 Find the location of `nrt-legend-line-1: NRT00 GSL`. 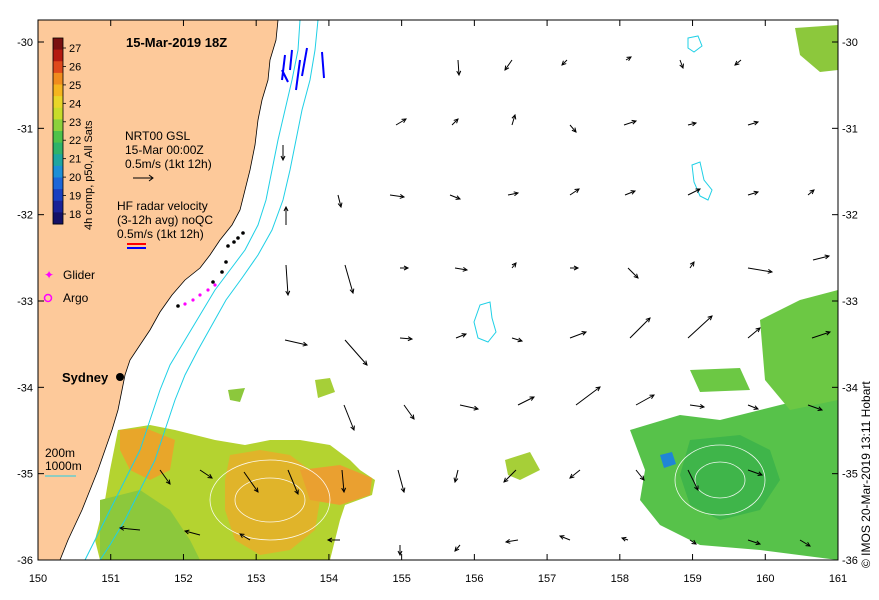

nrt-legend-line-1: NRT00 GSL is located at coordinates (157, 136).